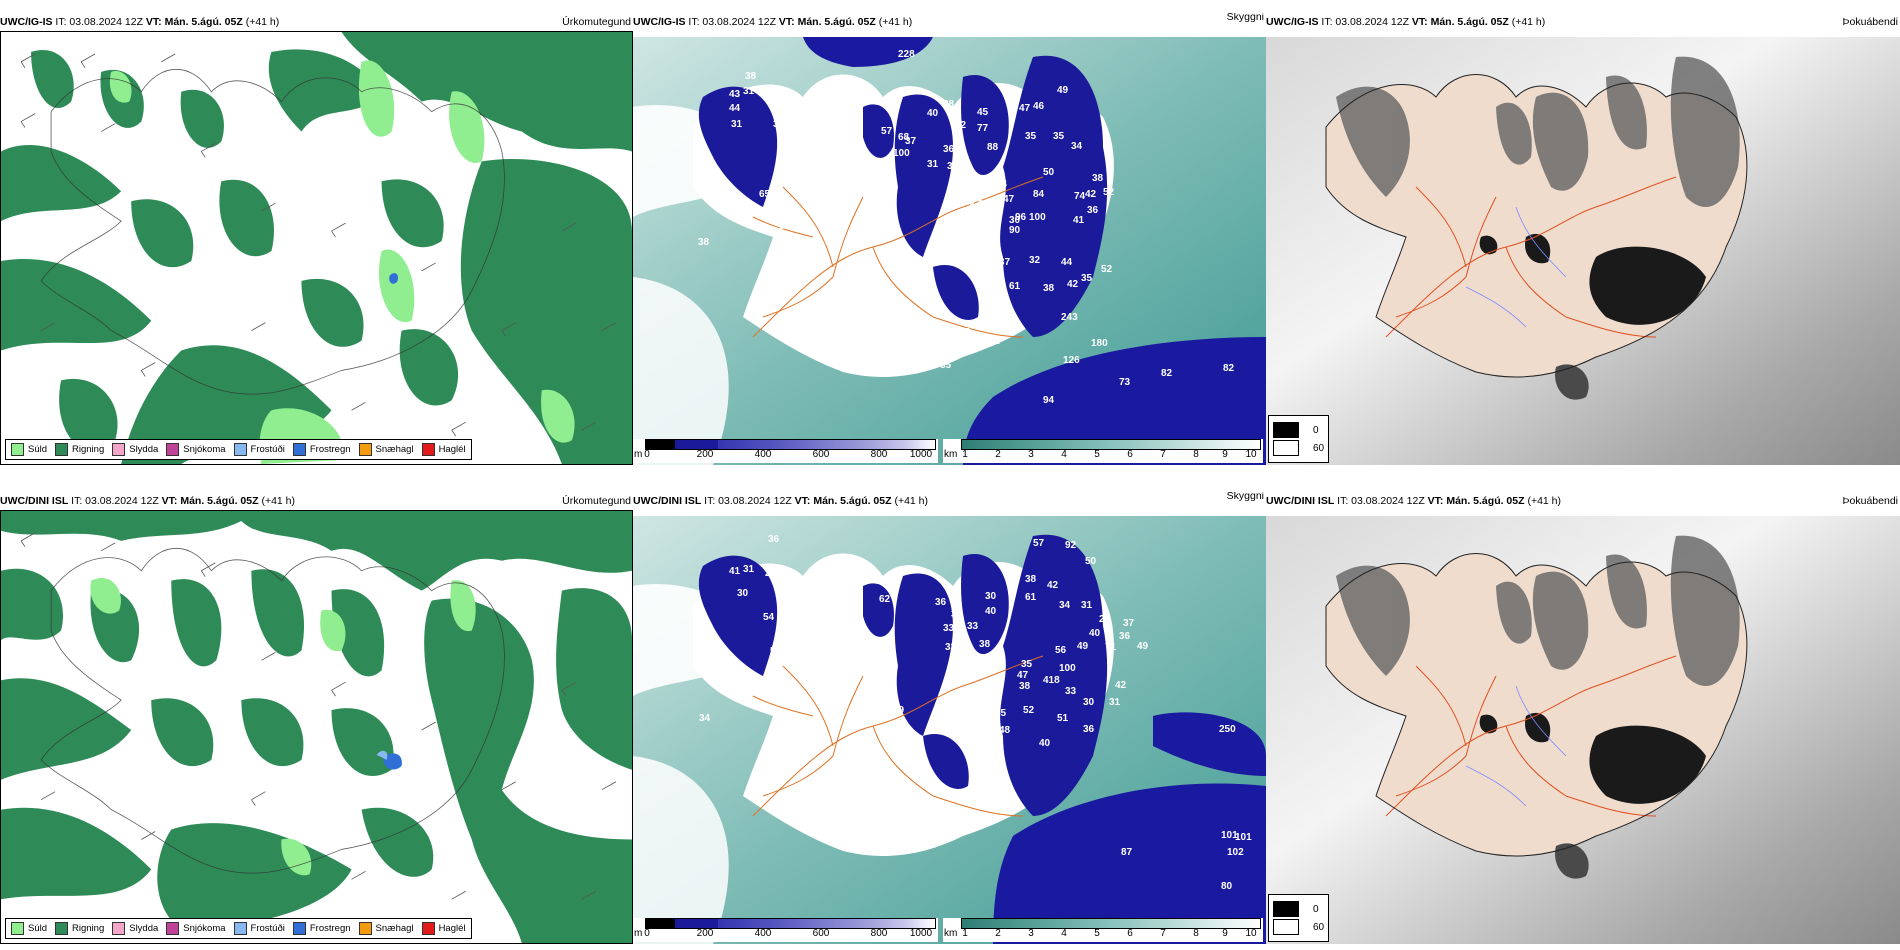 This screenshot has height=950, width=1900. Describe the element at coordinates (1251, 454) in the screenshot. I see `visibility-tick: 10` at that location.